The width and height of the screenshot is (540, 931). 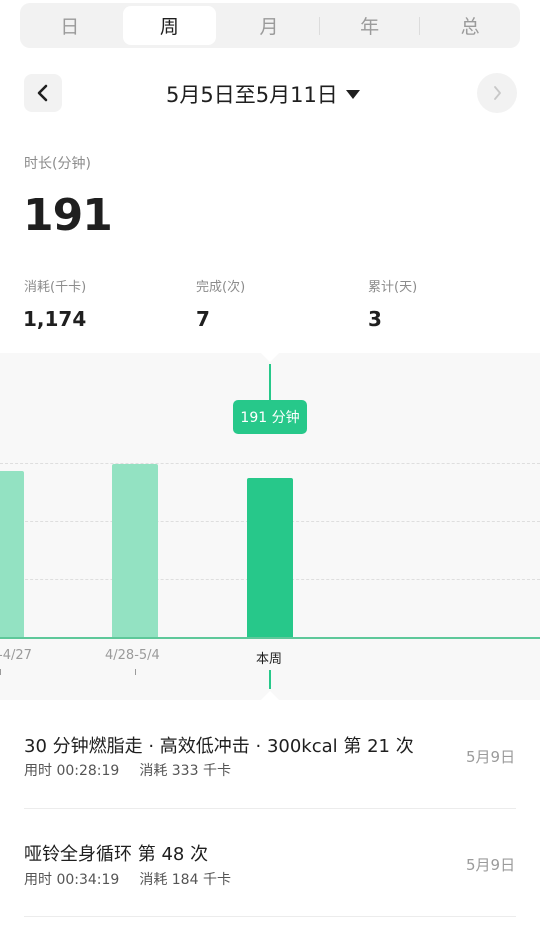 I want to click on caret-down-icon, so click(x=352, y=94).